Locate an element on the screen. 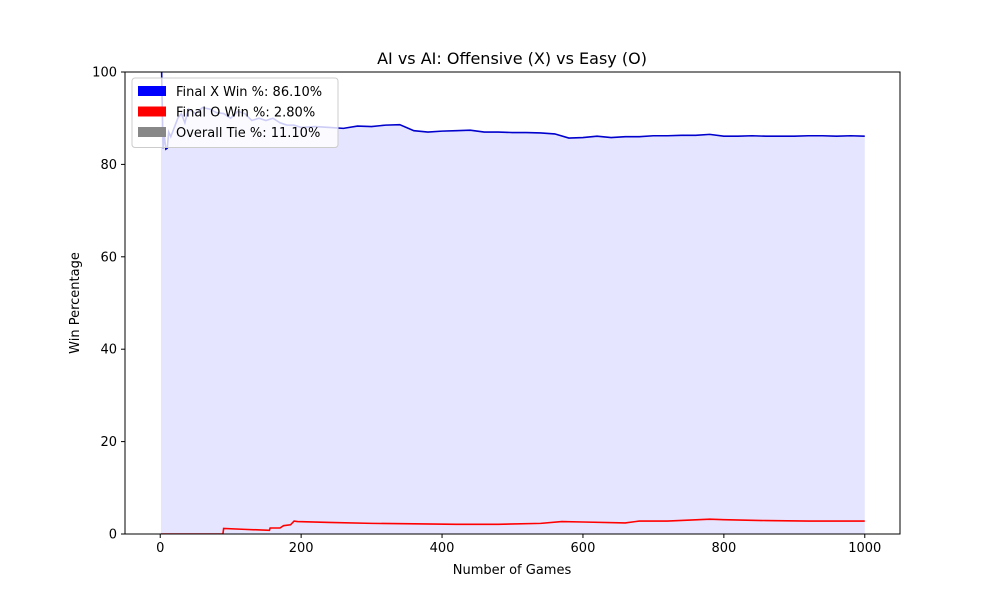 This screenshot has height=604, width=1000. x-tick-label: 1000 is located at coordinates (864, 548).